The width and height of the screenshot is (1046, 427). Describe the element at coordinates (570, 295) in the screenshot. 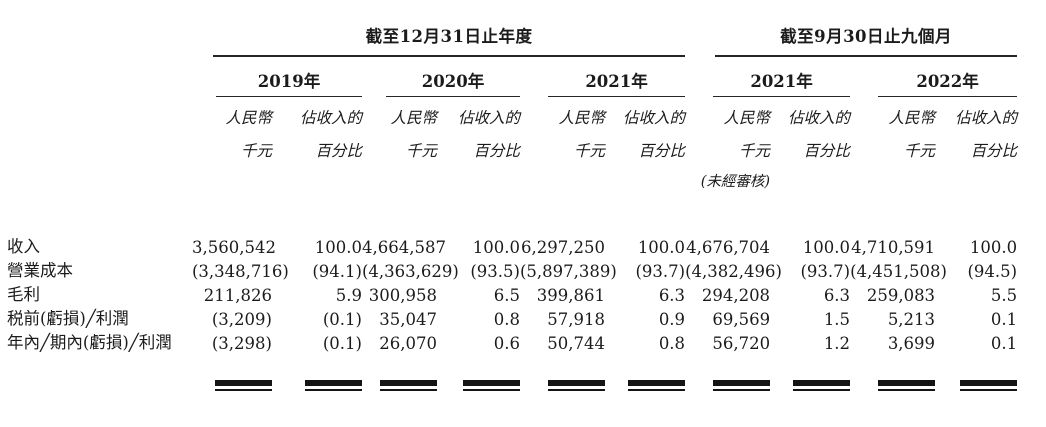

I see `cell-value: 399,861` at that location.